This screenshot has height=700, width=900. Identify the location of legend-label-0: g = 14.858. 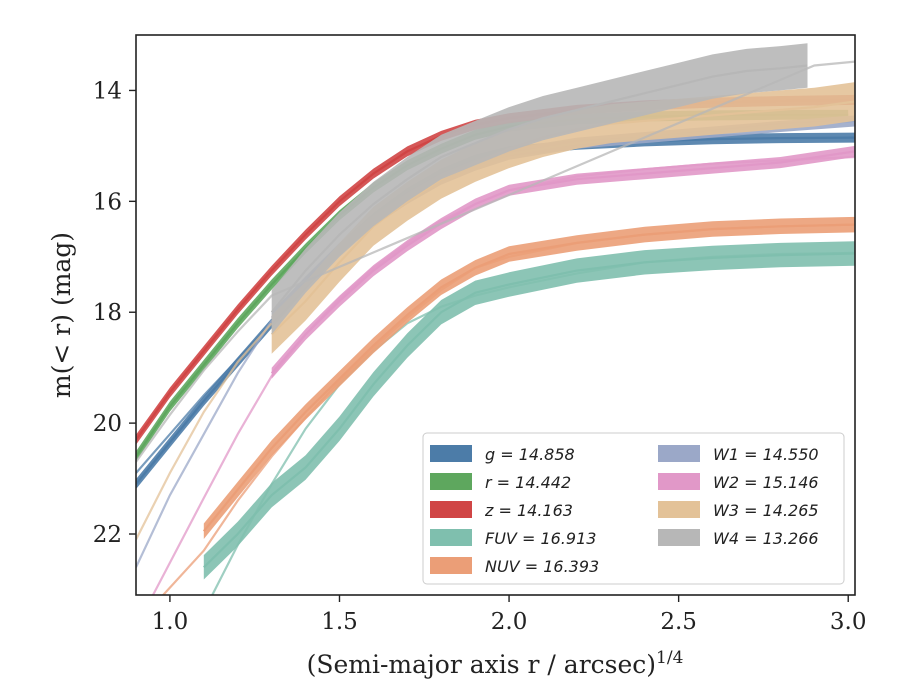
(530, 454).